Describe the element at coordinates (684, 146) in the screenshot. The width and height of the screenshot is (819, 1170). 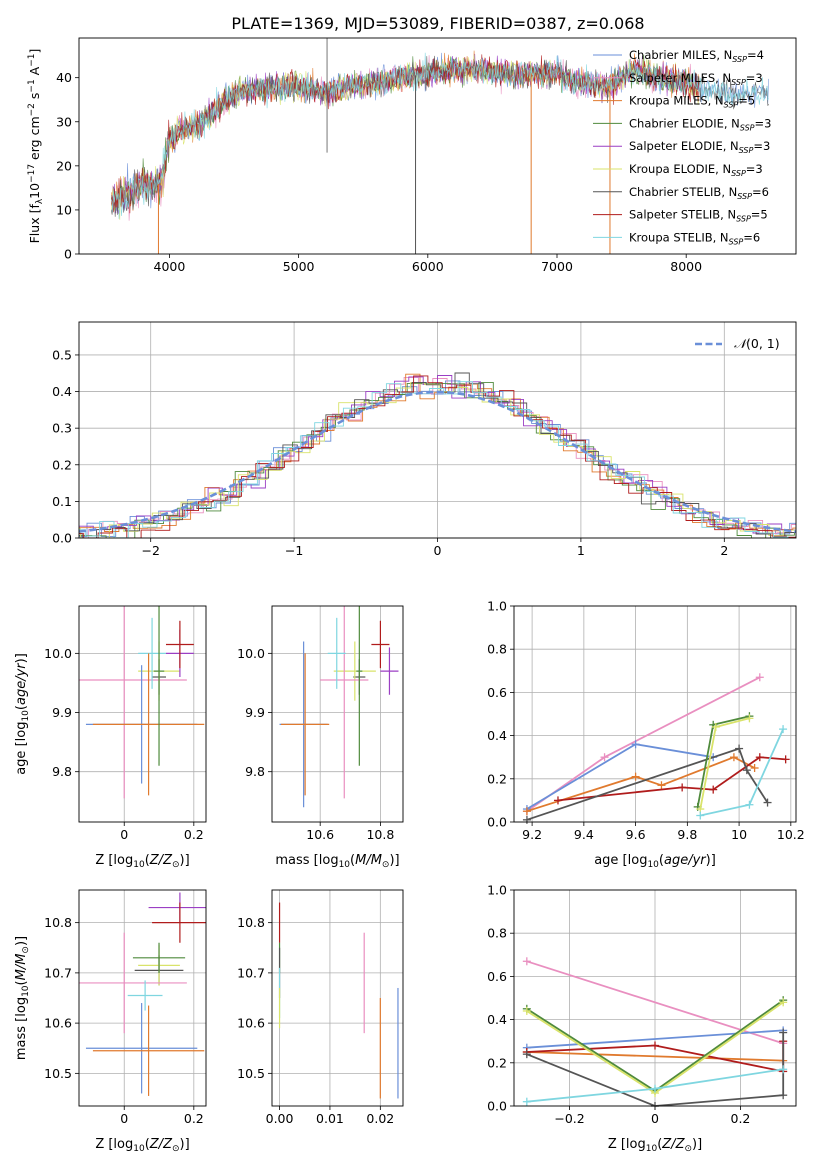
I see `text-part: Salpeter ELODIE, N` at that location.